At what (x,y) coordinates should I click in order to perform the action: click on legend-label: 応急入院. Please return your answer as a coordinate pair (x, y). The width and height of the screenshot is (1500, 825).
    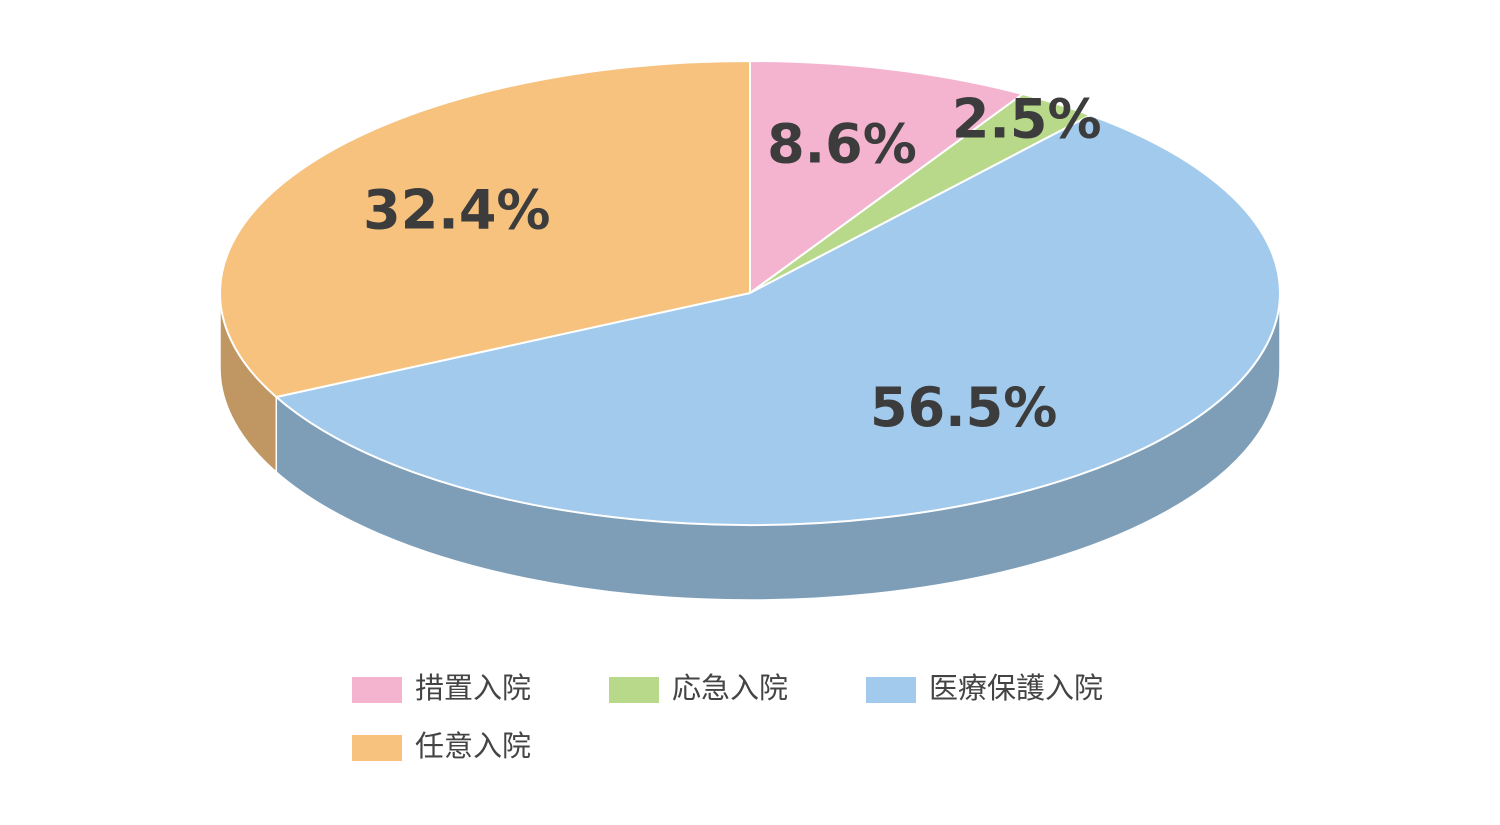
    Looking at the image, I should click on (730, 688).